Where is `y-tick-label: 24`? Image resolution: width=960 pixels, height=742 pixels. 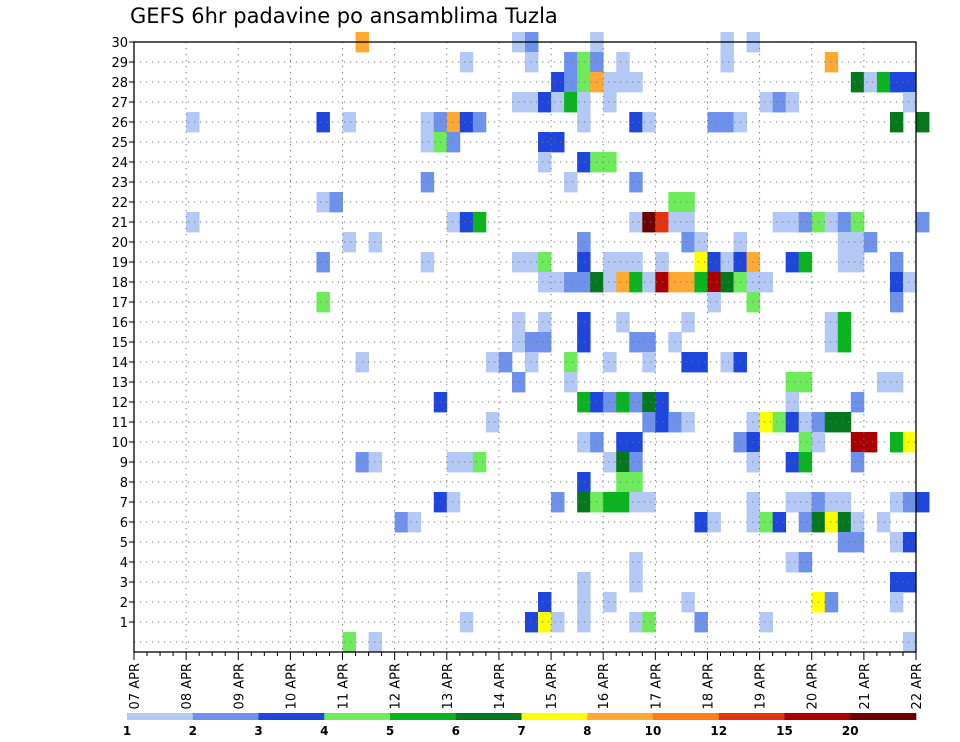
y-tick-label: 24 is located at coordinates (119, 163).